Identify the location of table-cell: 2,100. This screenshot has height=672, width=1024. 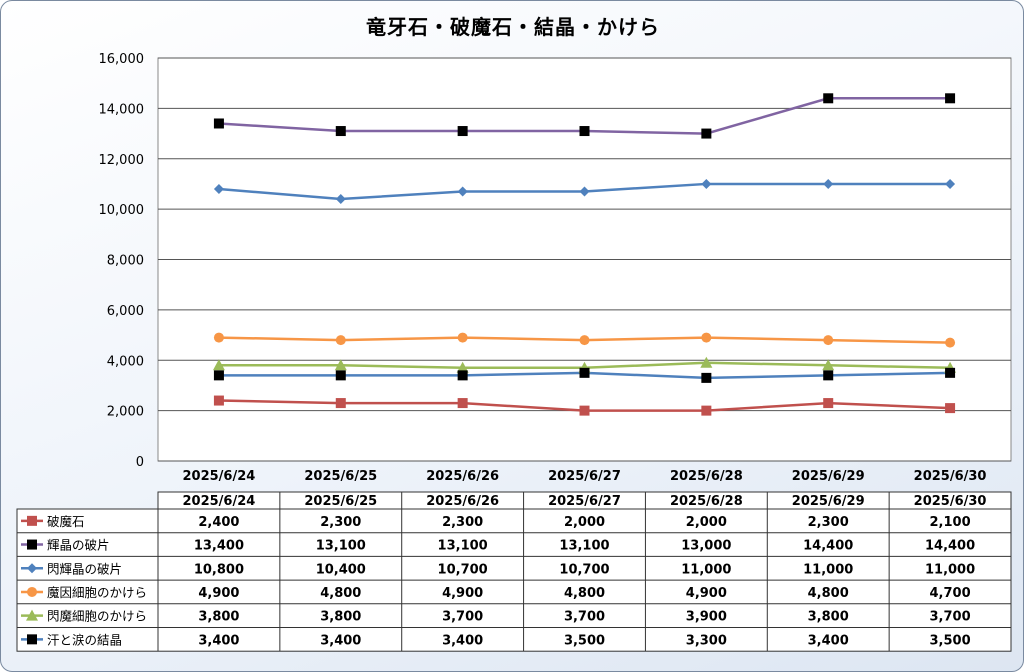
(950, 522).